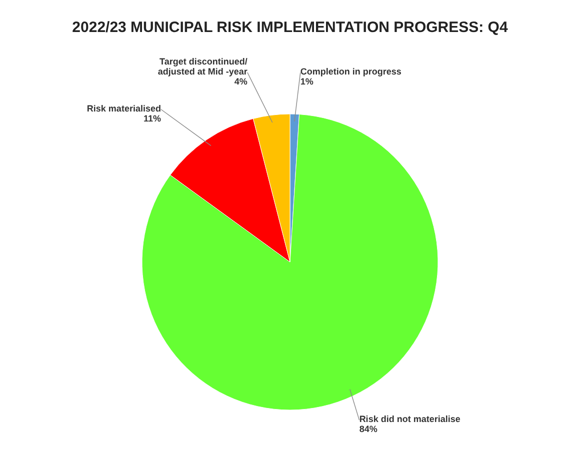 This screenshot has width=564, height=451. Describe the element at coordinates (241, 81) in the screenshot. I see `data-label: 4%` at that location.